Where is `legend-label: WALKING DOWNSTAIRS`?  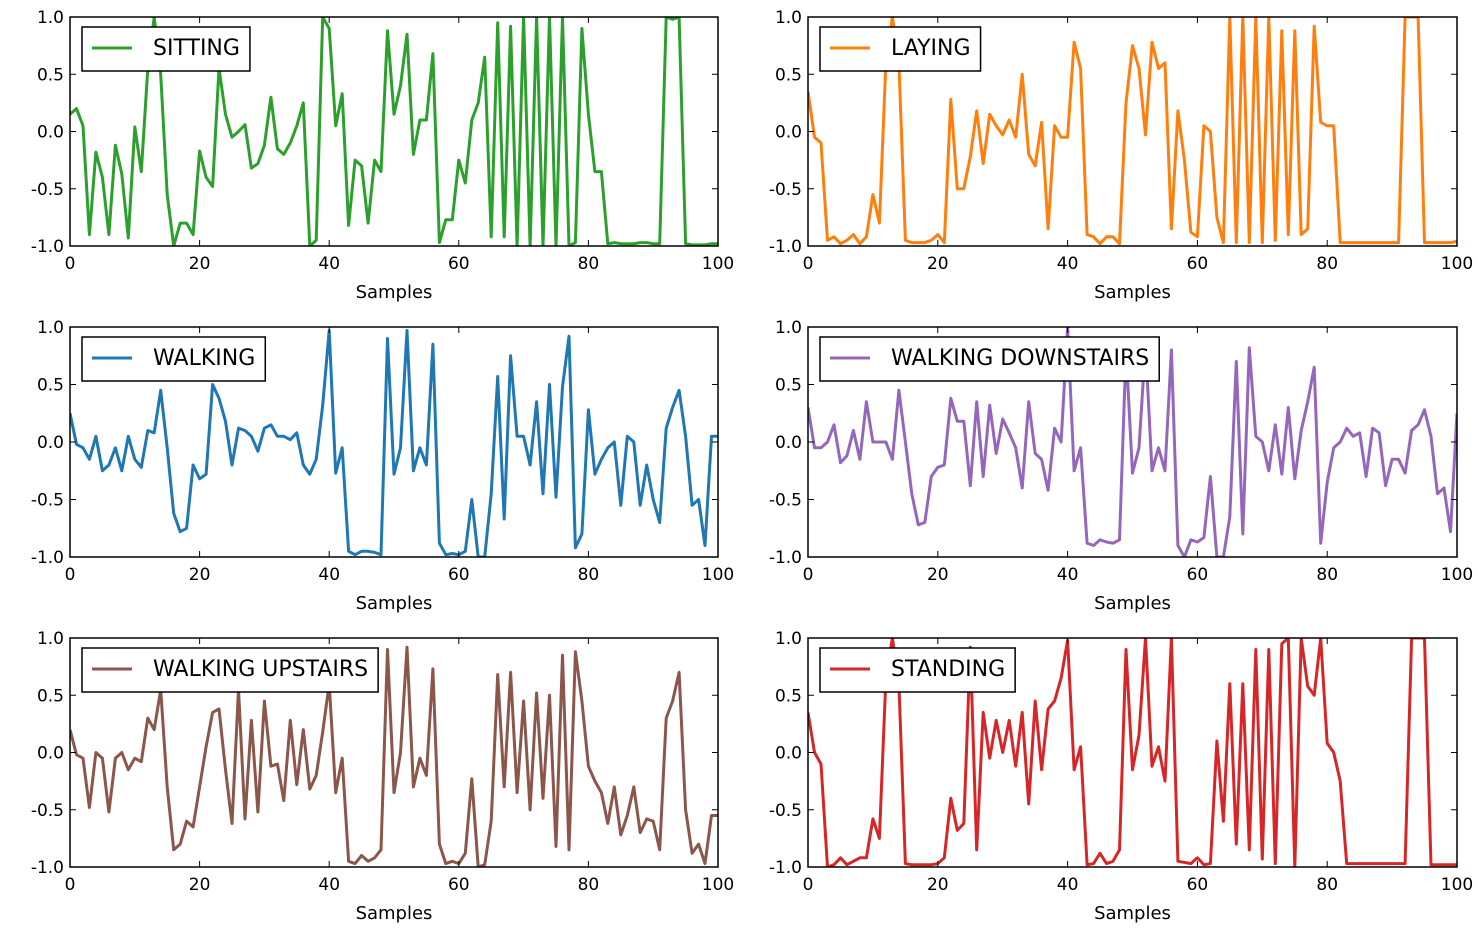 legend-label: WALKING DOWNSTAIRS is located at coordinates (1020, 358).